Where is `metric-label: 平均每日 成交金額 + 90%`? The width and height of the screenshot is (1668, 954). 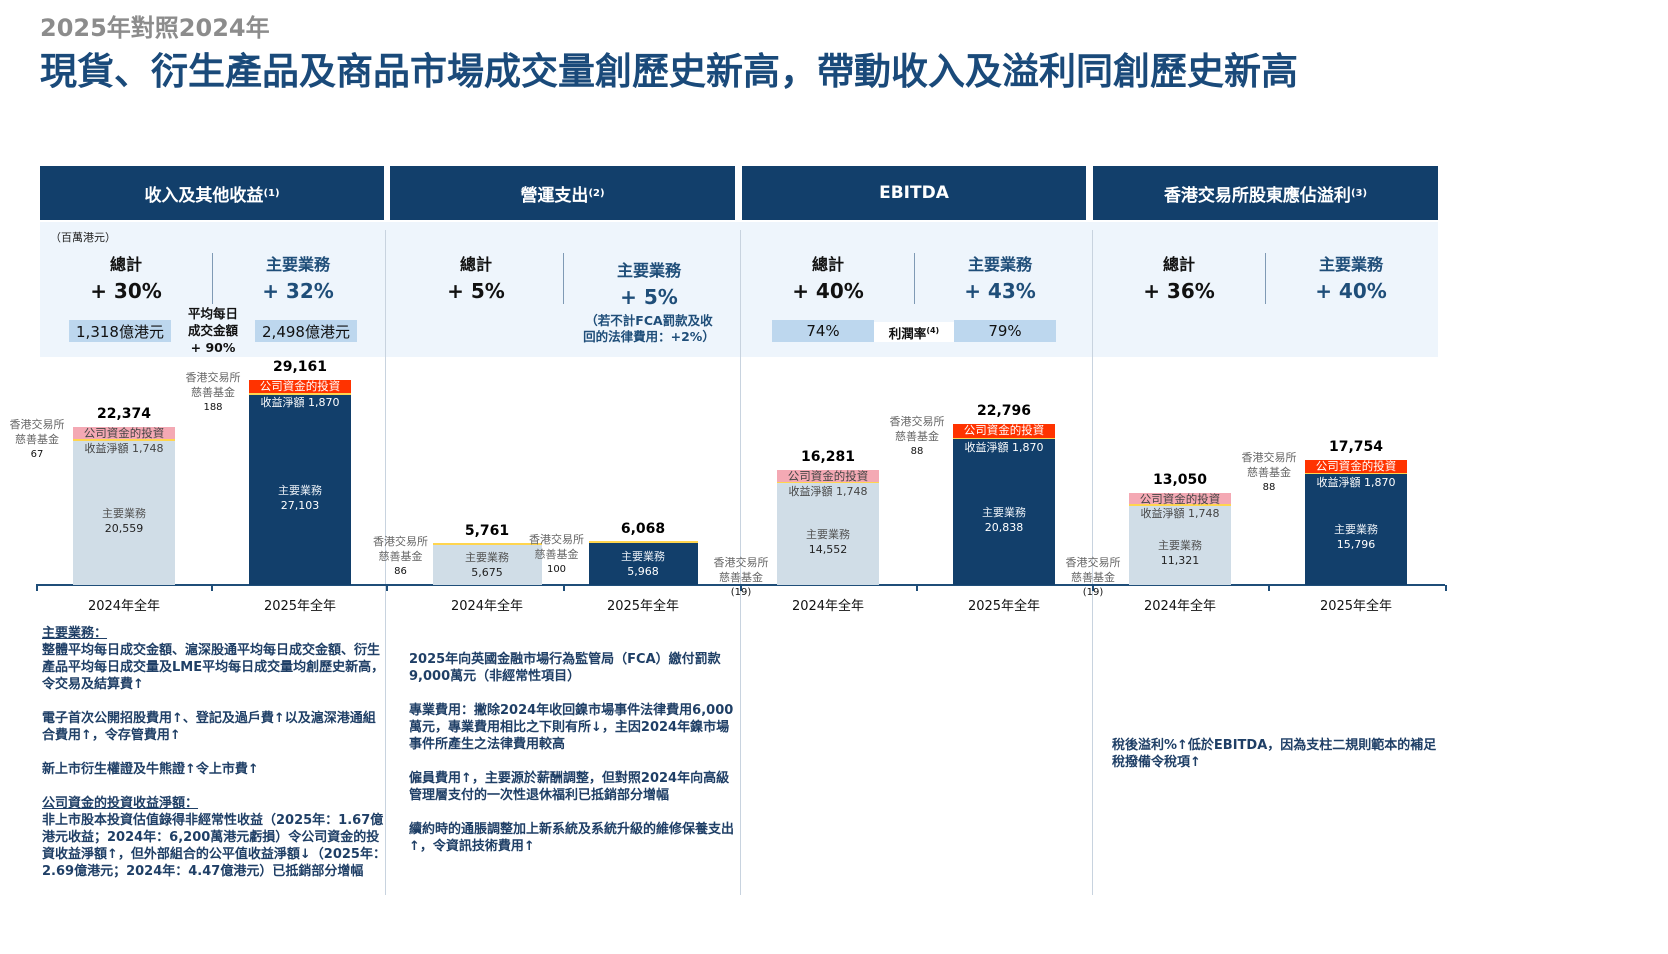
metric-label: 平均每日 成交金額 + 90% is located at coordinates (213, 330).